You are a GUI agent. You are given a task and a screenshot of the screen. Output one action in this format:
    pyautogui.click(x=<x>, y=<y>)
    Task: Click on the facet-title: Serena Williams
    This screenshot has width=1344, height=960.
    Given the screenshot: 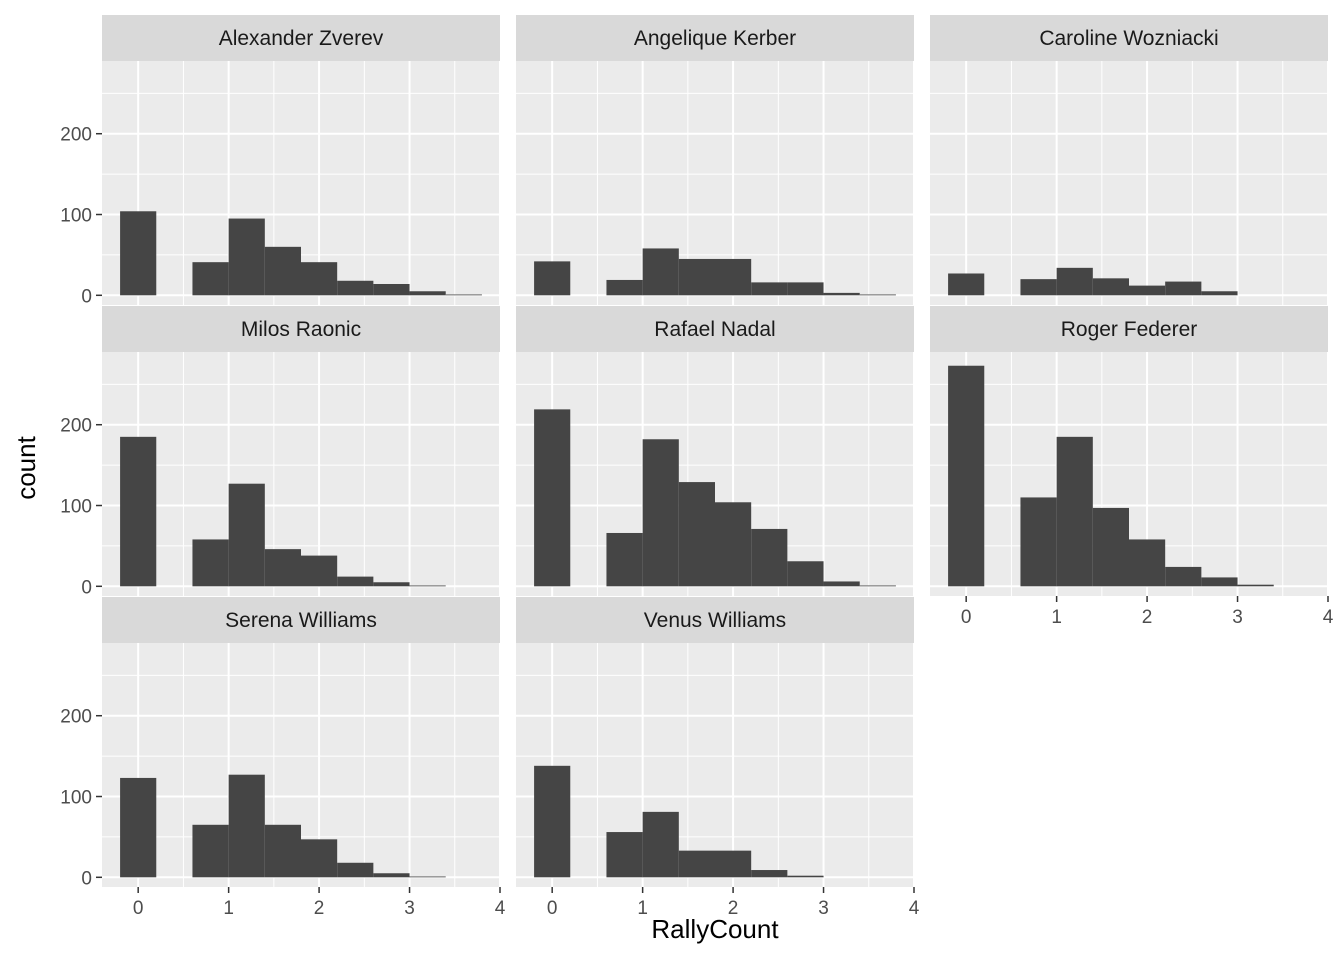 What is the action you would take?
    pyautogui.click(x=301, y=620)
    